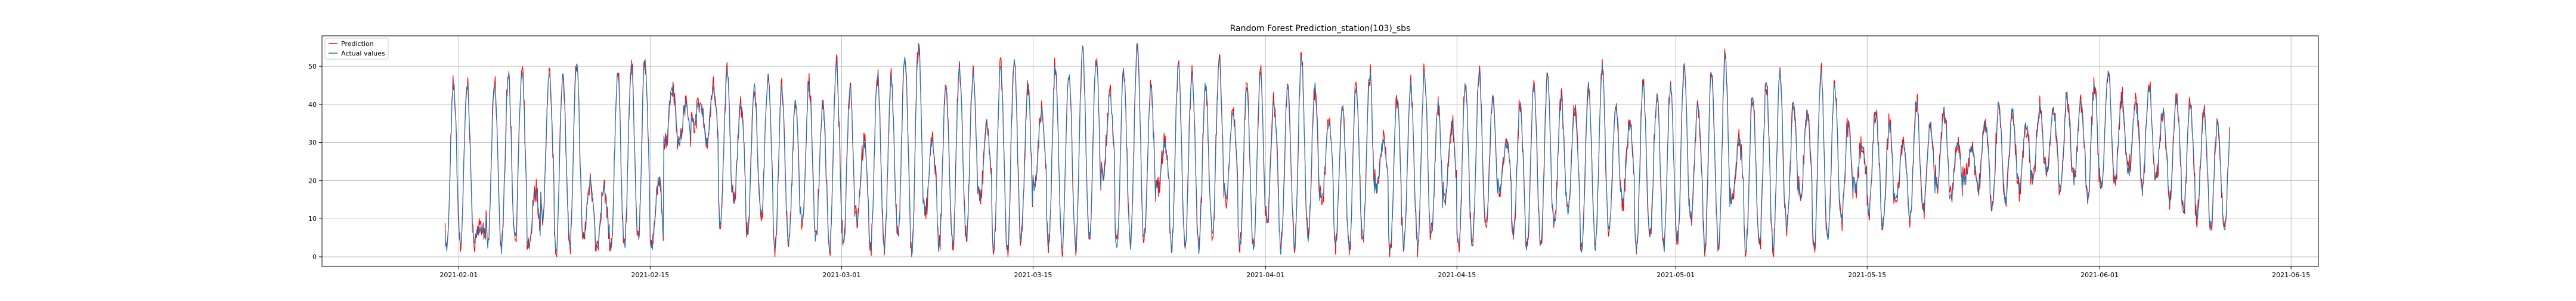  I want to click on x-tick-label: 2021-05-01, so click(1676, 275).